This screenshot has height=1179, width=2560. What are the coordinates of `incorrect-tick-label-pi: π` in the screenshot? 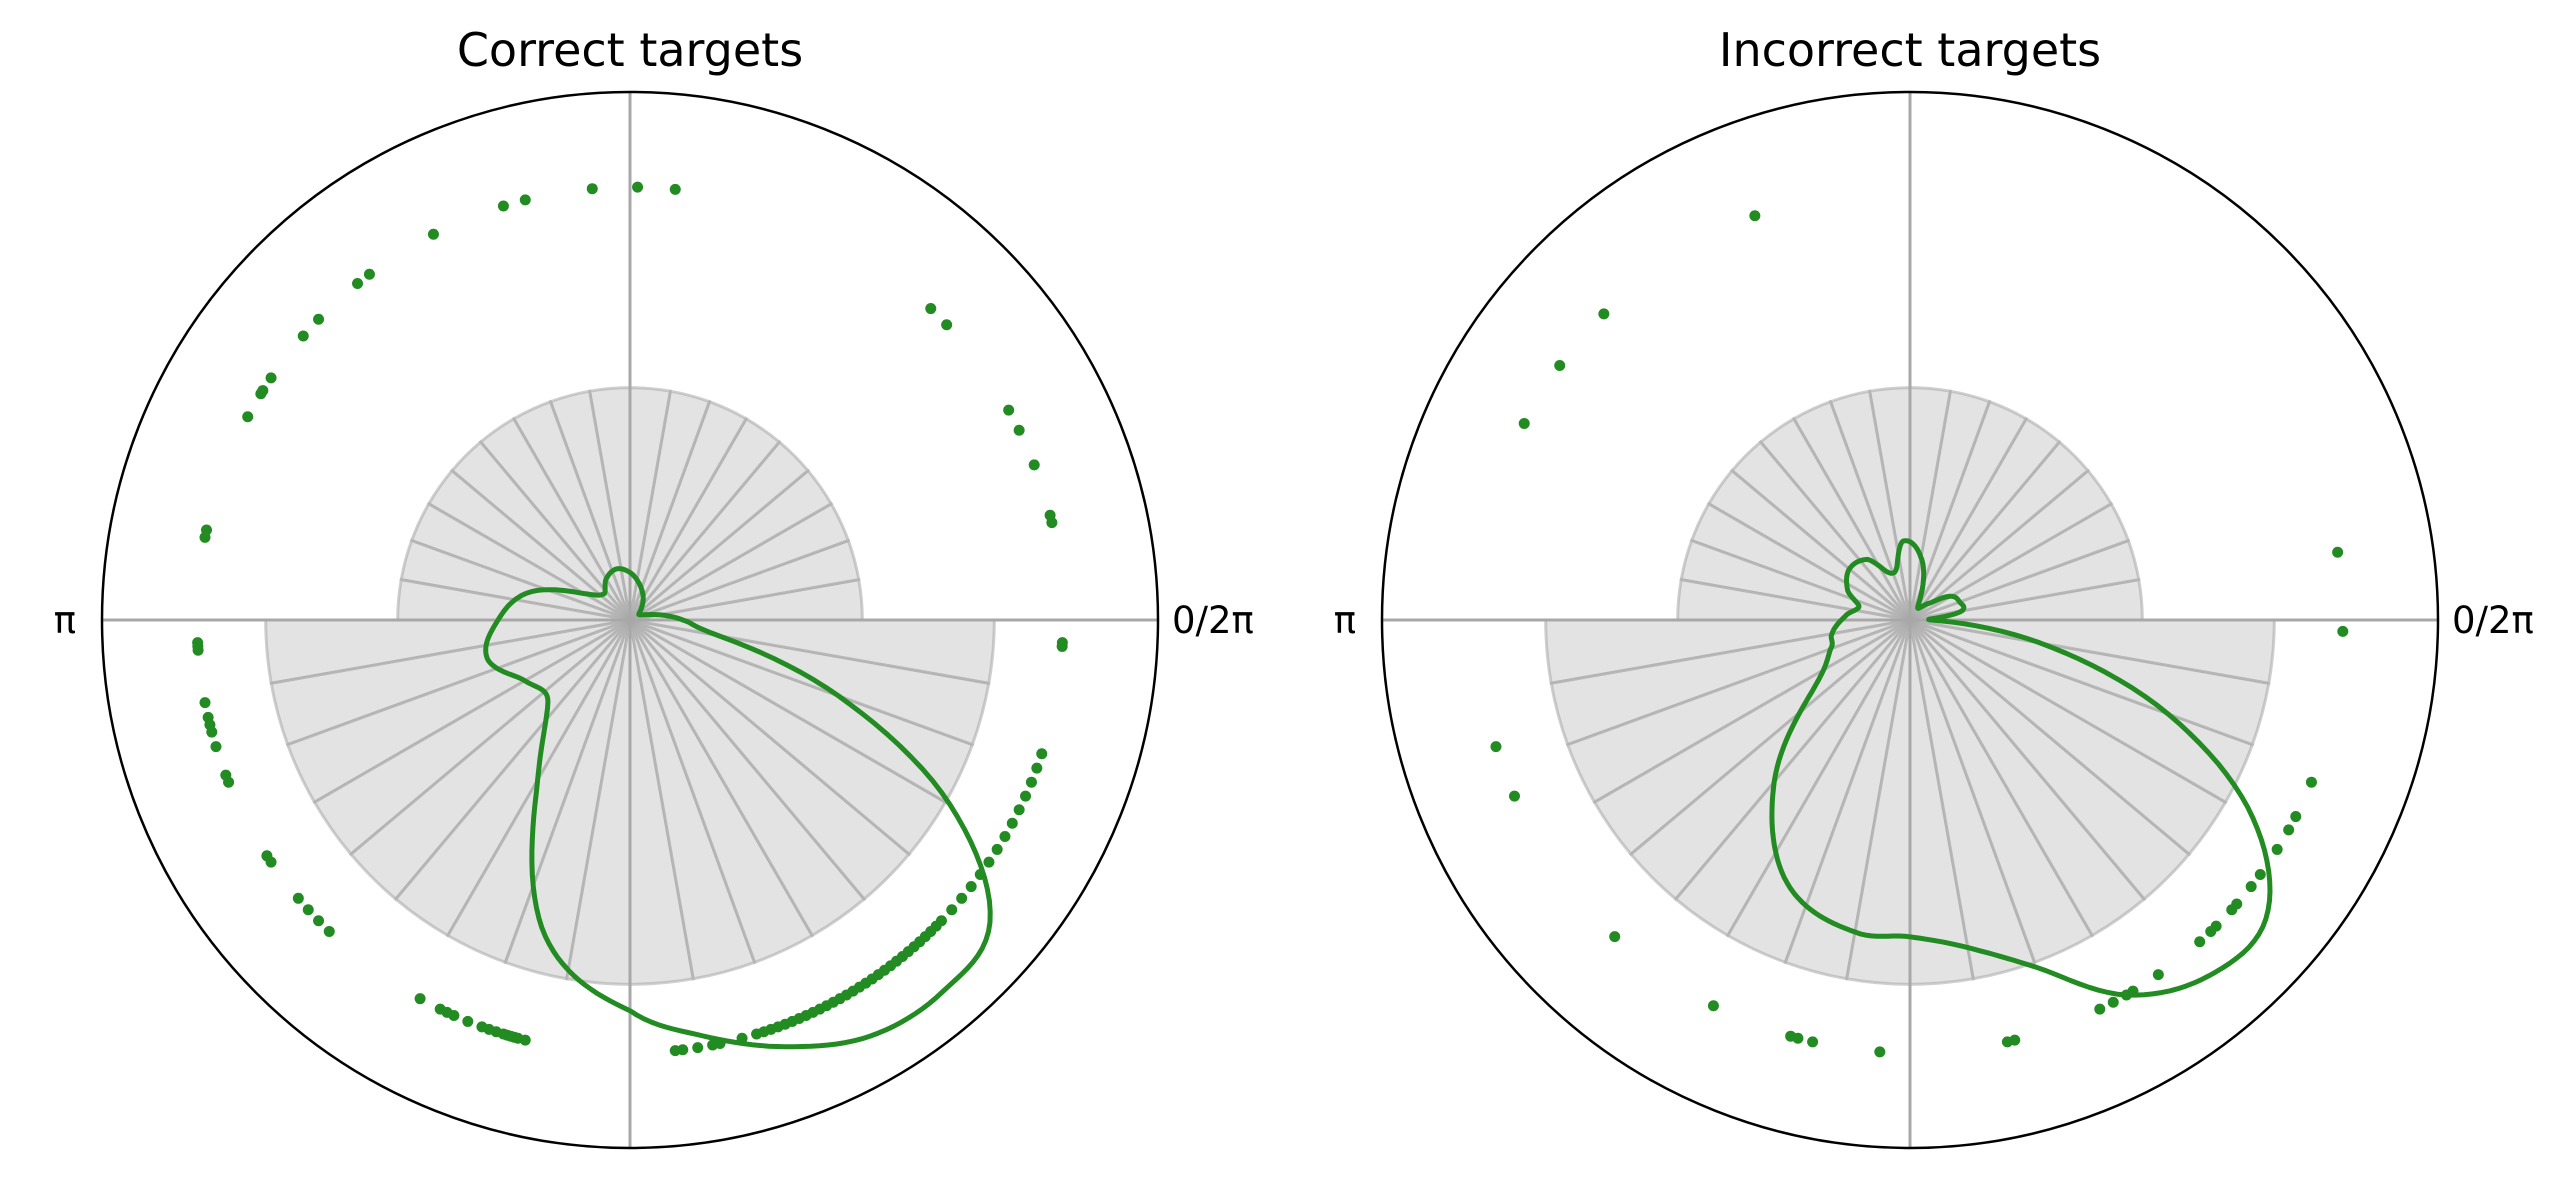 It's located at (1345, 620).